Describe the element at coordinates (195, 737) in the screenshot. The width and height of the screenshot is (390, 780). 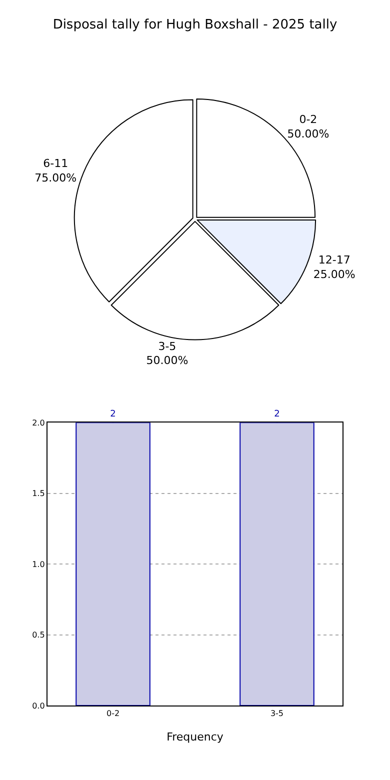
I see `x-axis-title: Frequency` at that location.